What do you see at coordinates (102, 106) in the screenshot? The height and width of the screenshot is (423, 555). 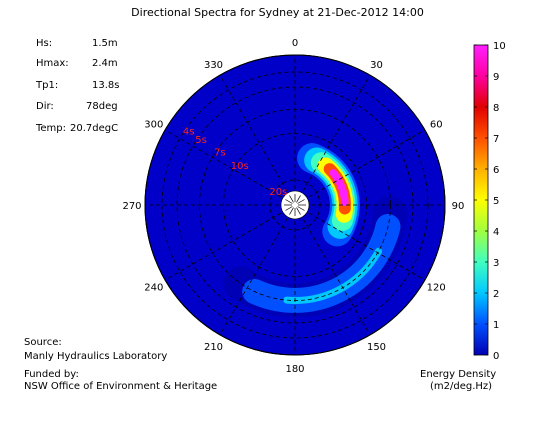 I see `dir-value: 78deg` at bounding box center [102, 106].